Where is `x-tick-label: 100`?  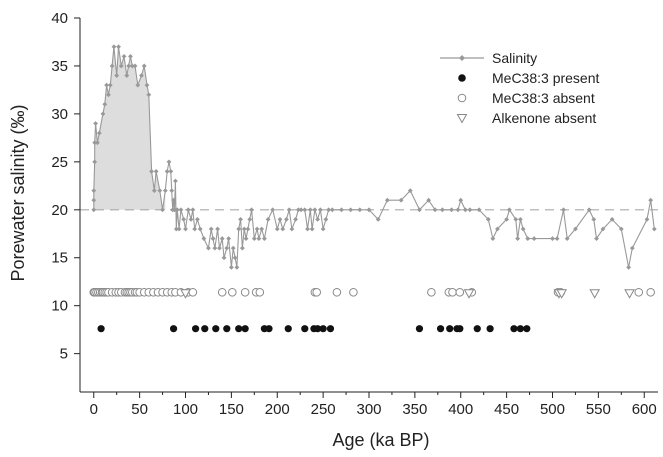
x-tick-label: 100 is located at coordinates (185, 409).